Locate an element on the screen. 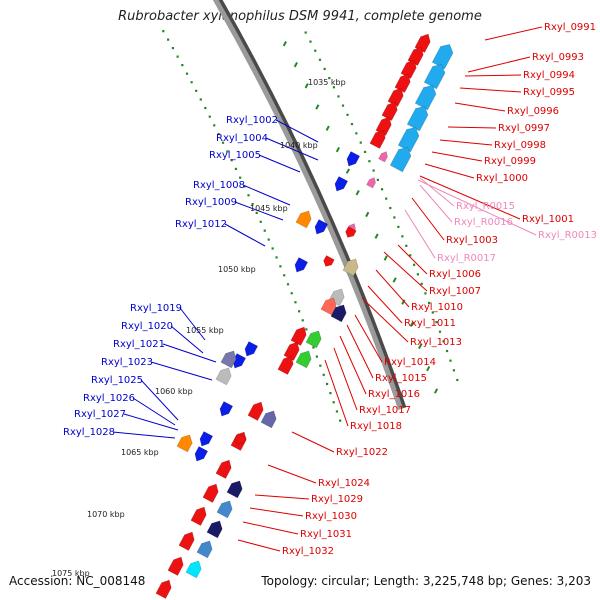 This screenshot has height=600, width=600. gene-label-left: Rxyl_1009 is located at coordinates (211, 202).